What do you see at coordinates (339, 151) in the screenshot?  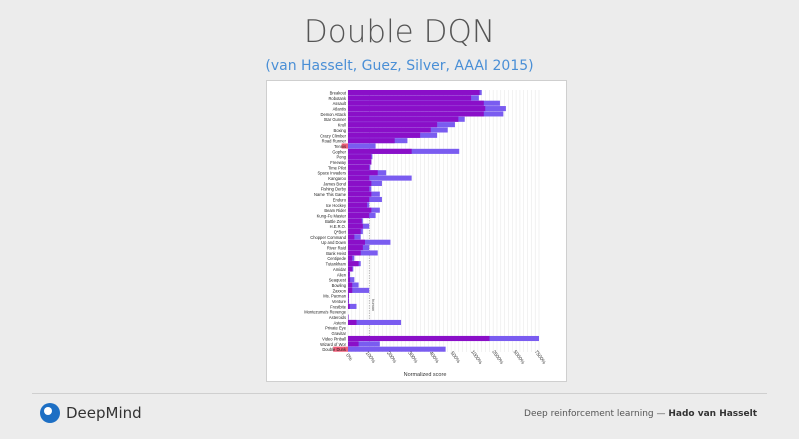 I see `category-label: Gopher` at bounding box center [339, 151].